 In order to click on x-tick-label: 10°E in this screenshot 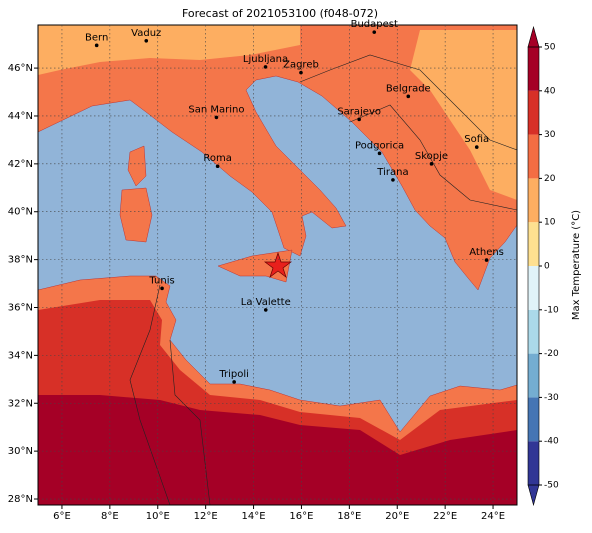, I will do `click(158, 516)`.